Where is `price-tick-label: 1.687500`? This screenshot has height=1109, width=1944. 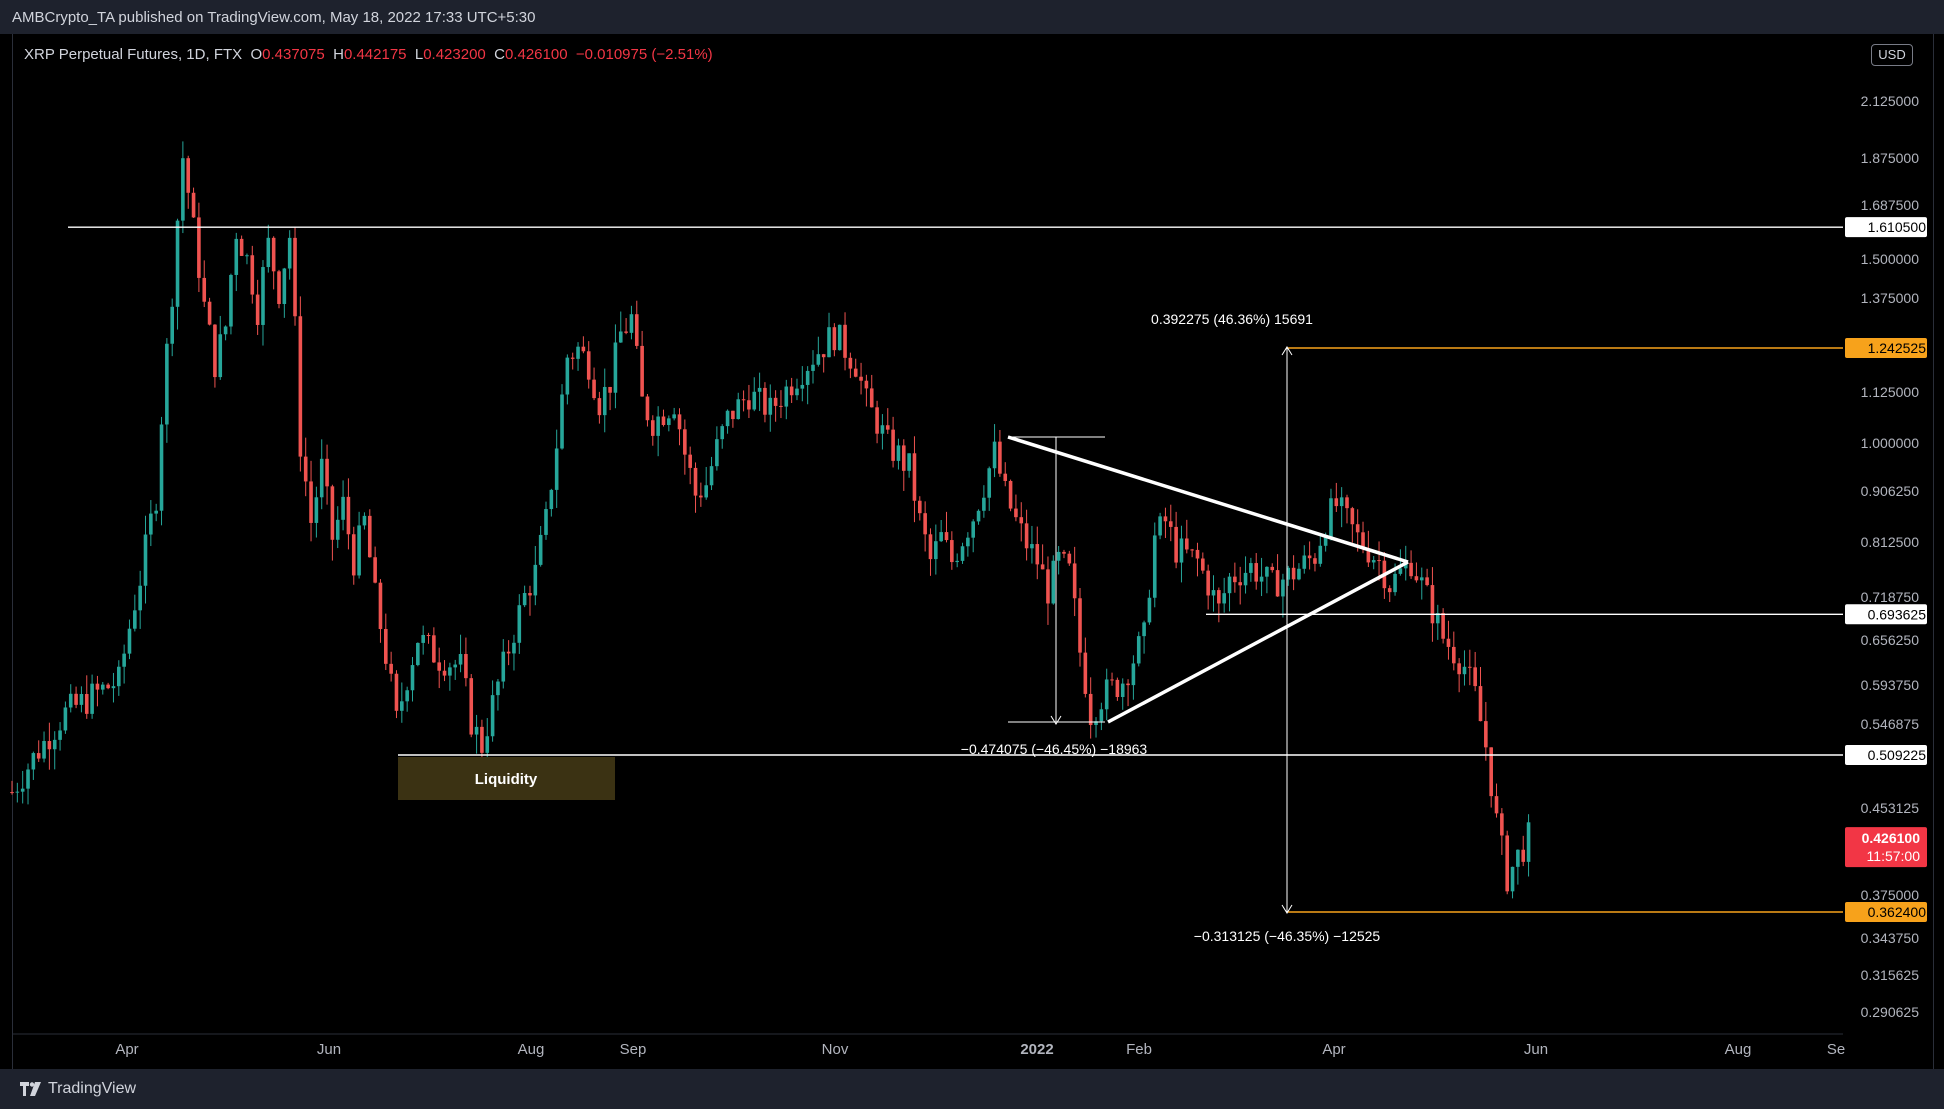 price-tick-label: 1.687500 is located at coordinates (1890, 205).